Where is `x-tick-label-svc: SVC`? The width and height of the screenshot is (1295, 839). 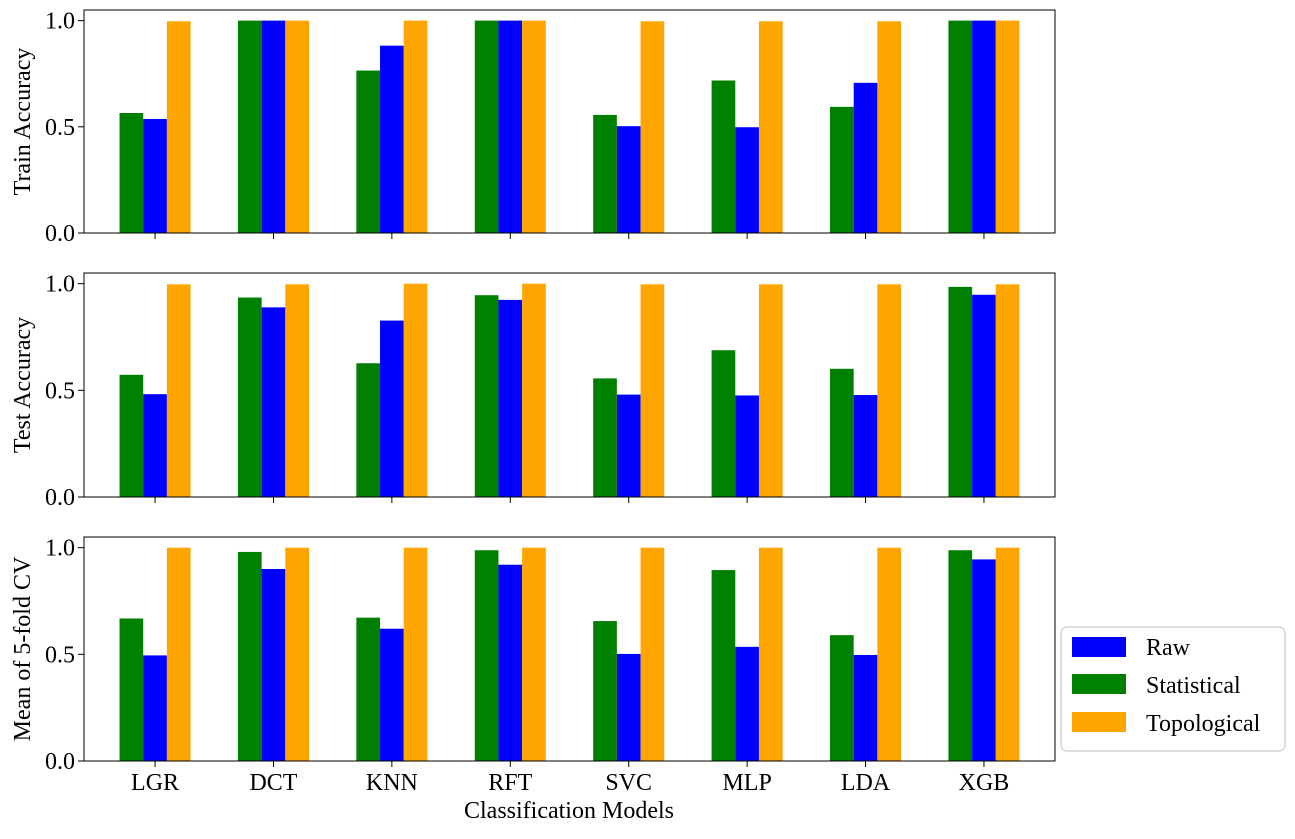 x-tick-label-svc: SVC is located at coordinates (628, 783).